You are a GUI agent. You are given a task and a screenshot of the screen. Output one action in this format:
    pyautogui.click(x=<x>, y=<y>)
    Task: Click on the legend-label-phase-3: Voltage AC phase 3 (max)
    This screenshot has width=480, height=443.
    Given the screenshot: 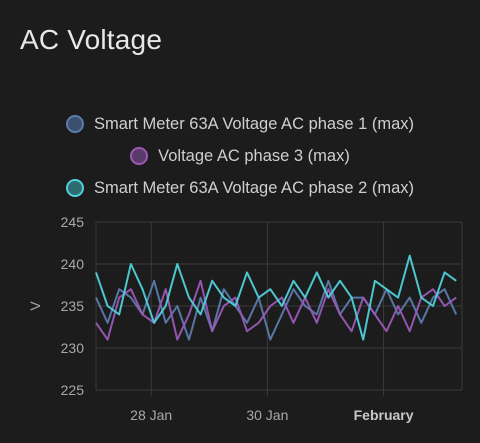 What is the action you would take?
    pyautogui.click(x=254, y=155)
    